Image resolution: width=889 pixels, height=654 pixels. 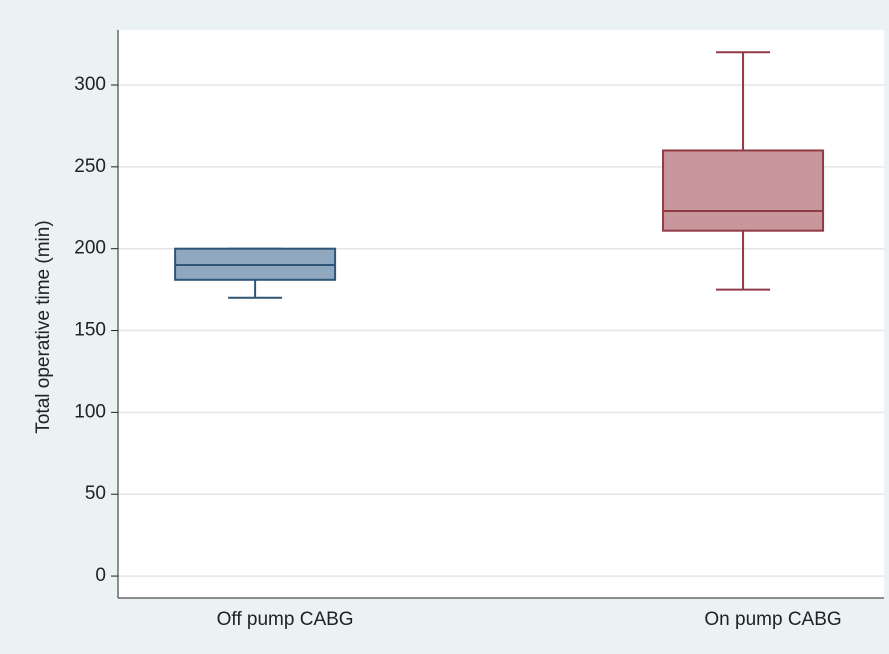 What do you see at coordinates (90, 248) in the screenshot?
I see `y-tick-label: 200` at bounding box center [90, 248].